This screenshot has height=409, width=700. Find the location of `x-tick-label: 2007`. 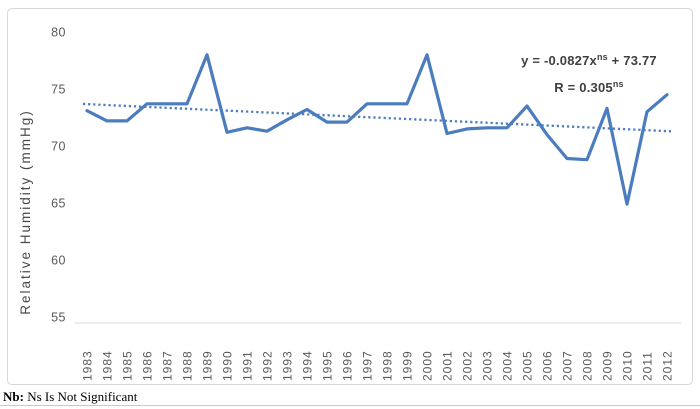

x-tick-label: 2007 is located at coordinates (568, 365).